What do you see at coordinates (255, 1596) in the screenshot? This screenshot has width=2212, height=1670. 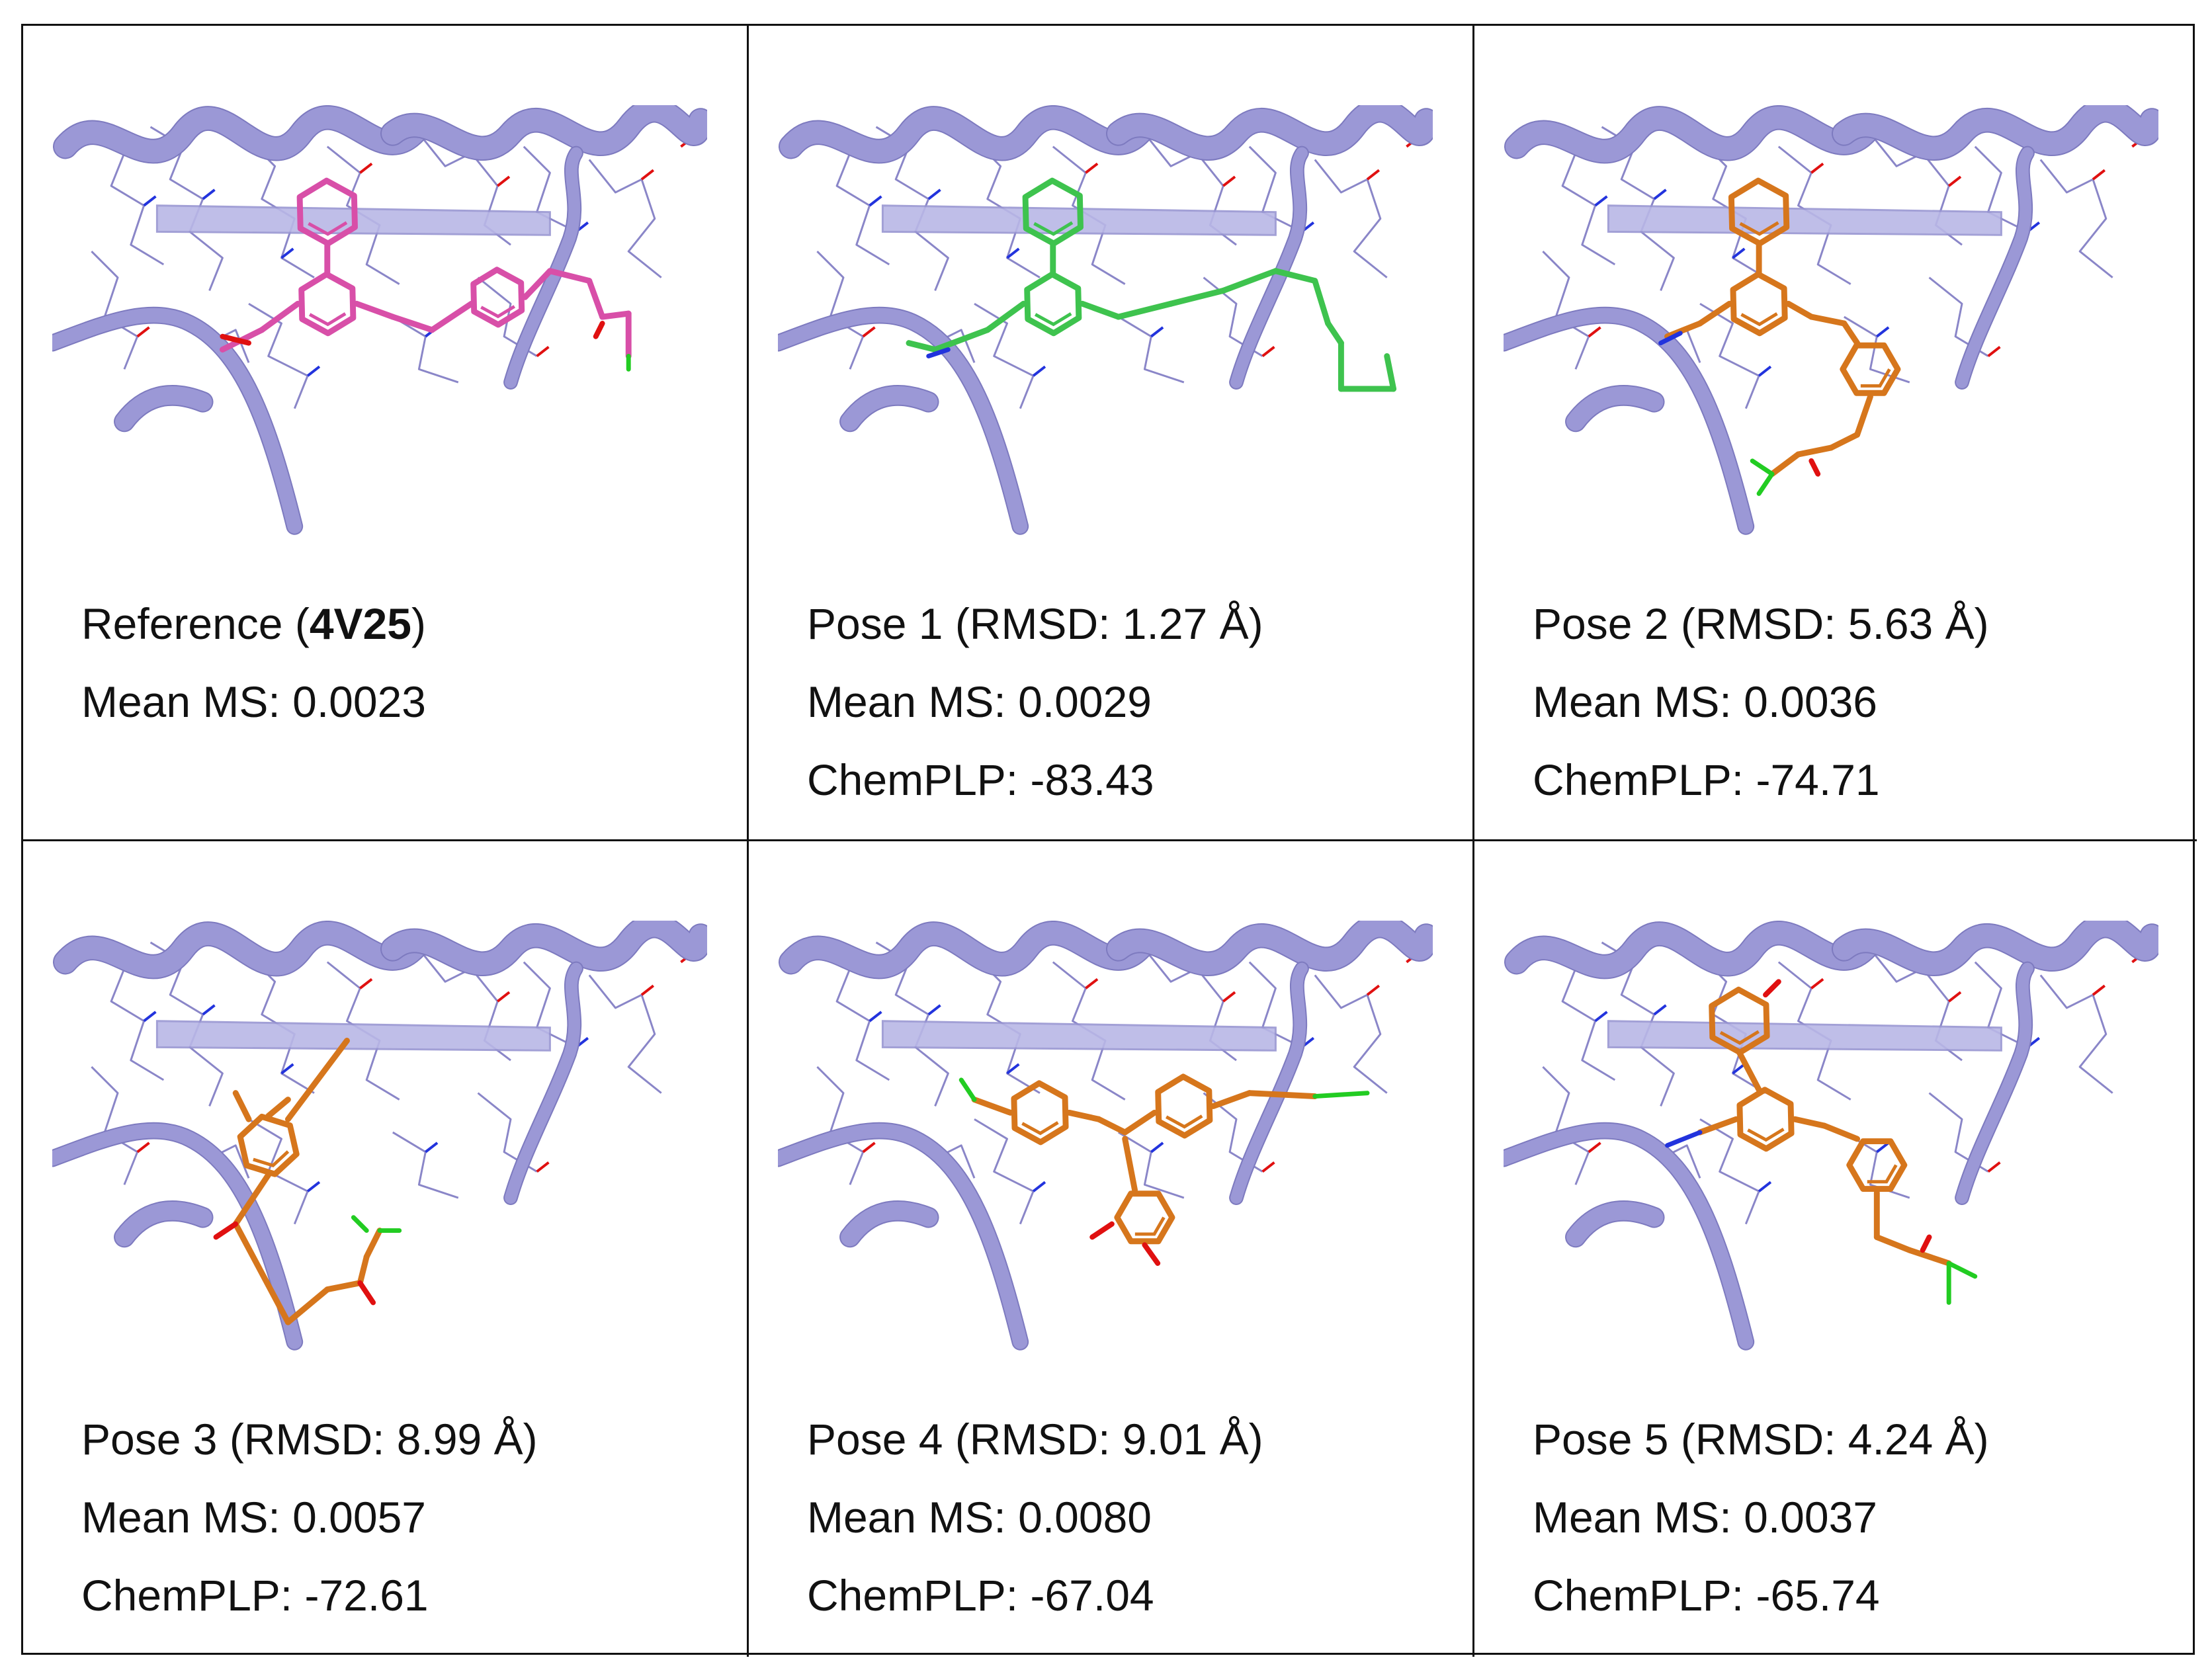 I see `chemplp-score: ChemPLP: -72.61` at bounding box center [255, 1596].